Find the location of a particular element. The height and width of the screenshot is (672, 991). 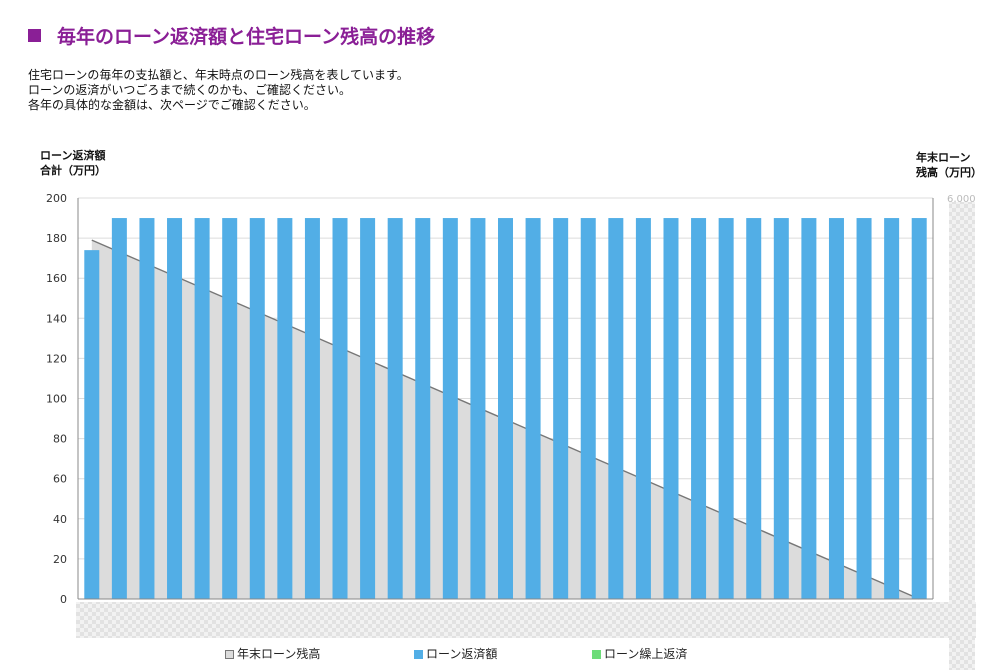

y-tick-label: 180 is located at coordinates (56, 238).